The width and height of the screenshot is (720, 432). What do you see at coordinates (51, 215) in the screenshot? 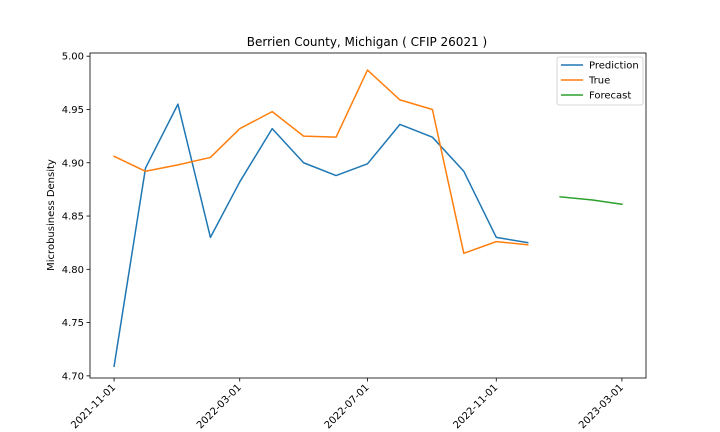
I see `y-axis-label: Microbusiness Density` at bounding box center [51, 215].